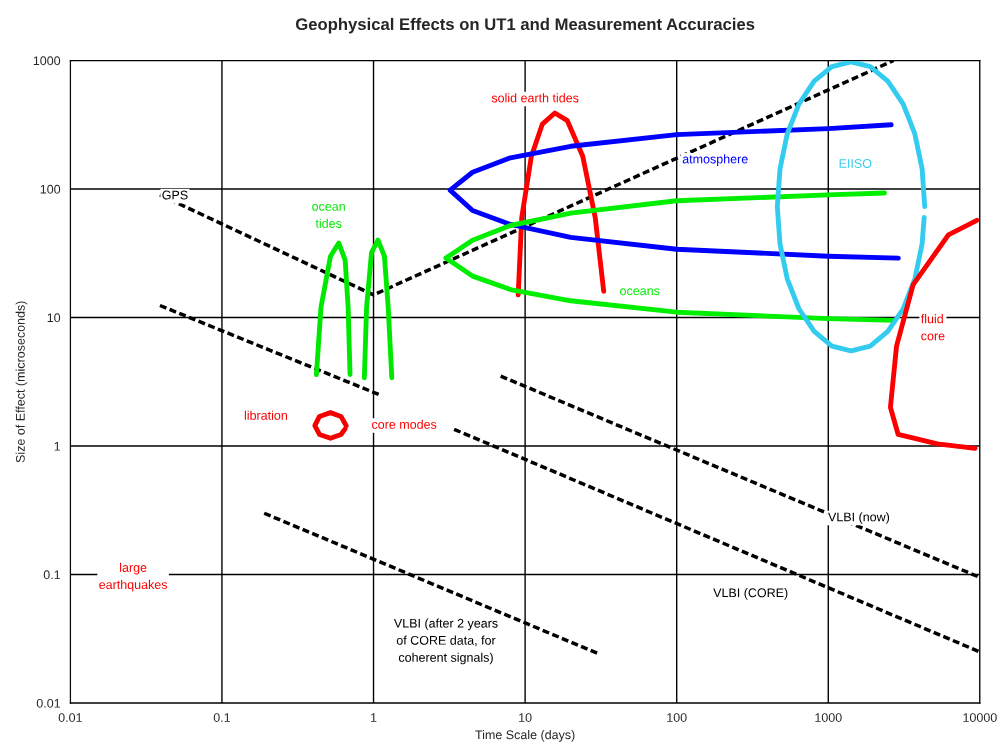  I want to click on series-label: VLBI (after 2 years of CORE data, for coherent signals), so click(445, 641).